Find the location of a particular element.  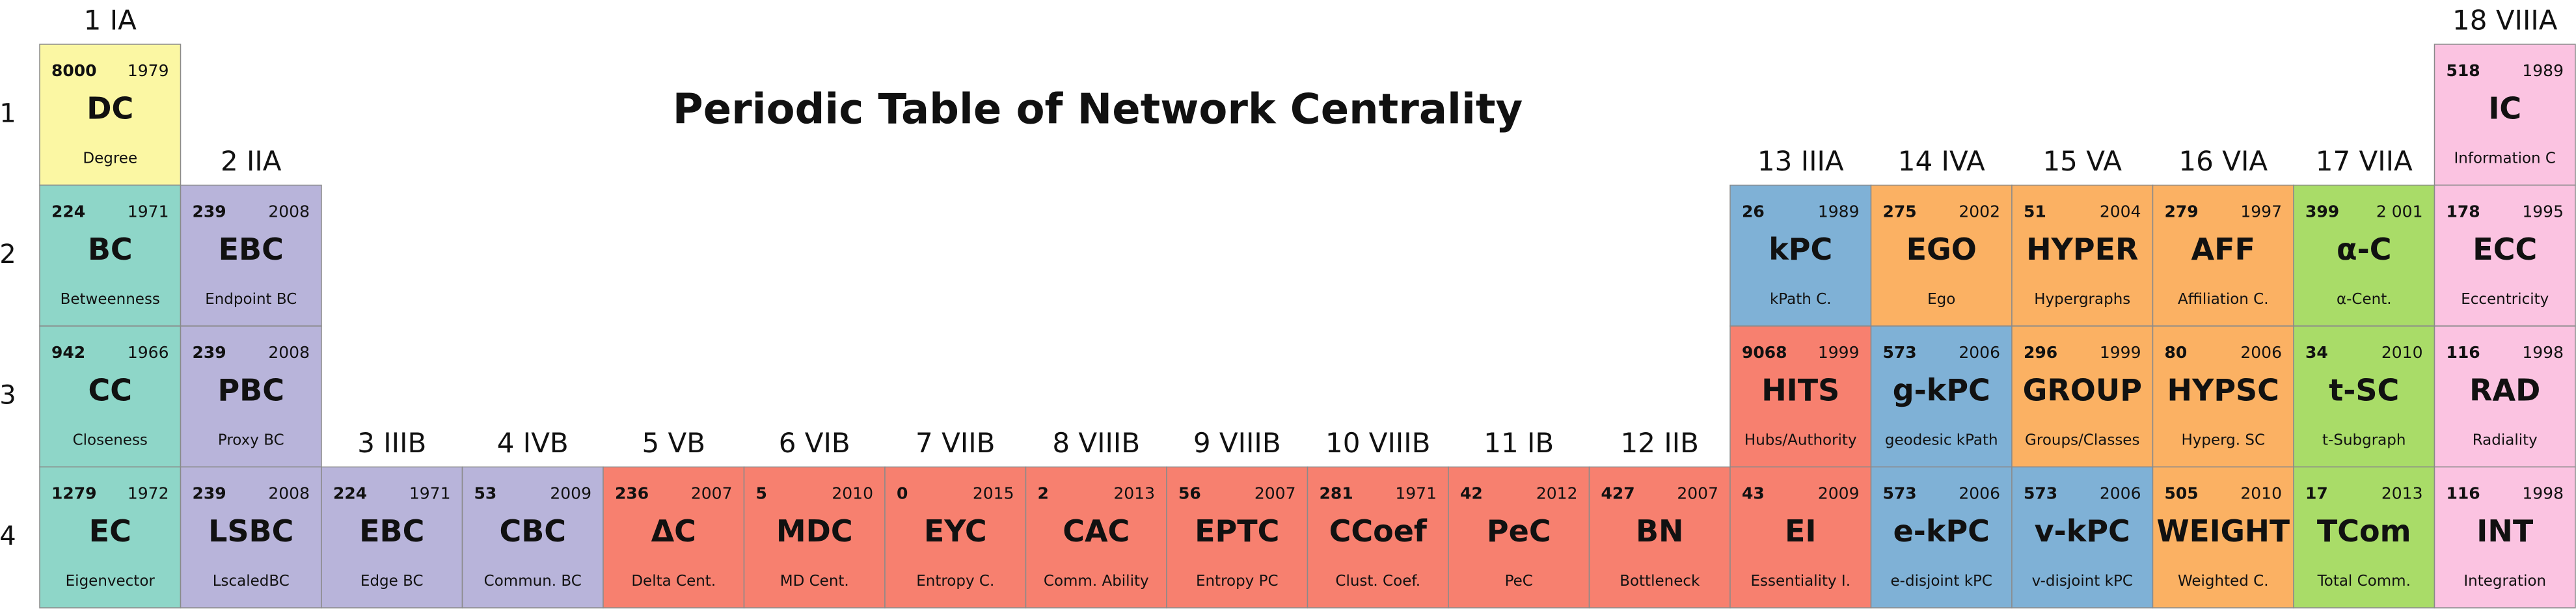

cell-symbol: INT is located at coordinates (2505, 531).